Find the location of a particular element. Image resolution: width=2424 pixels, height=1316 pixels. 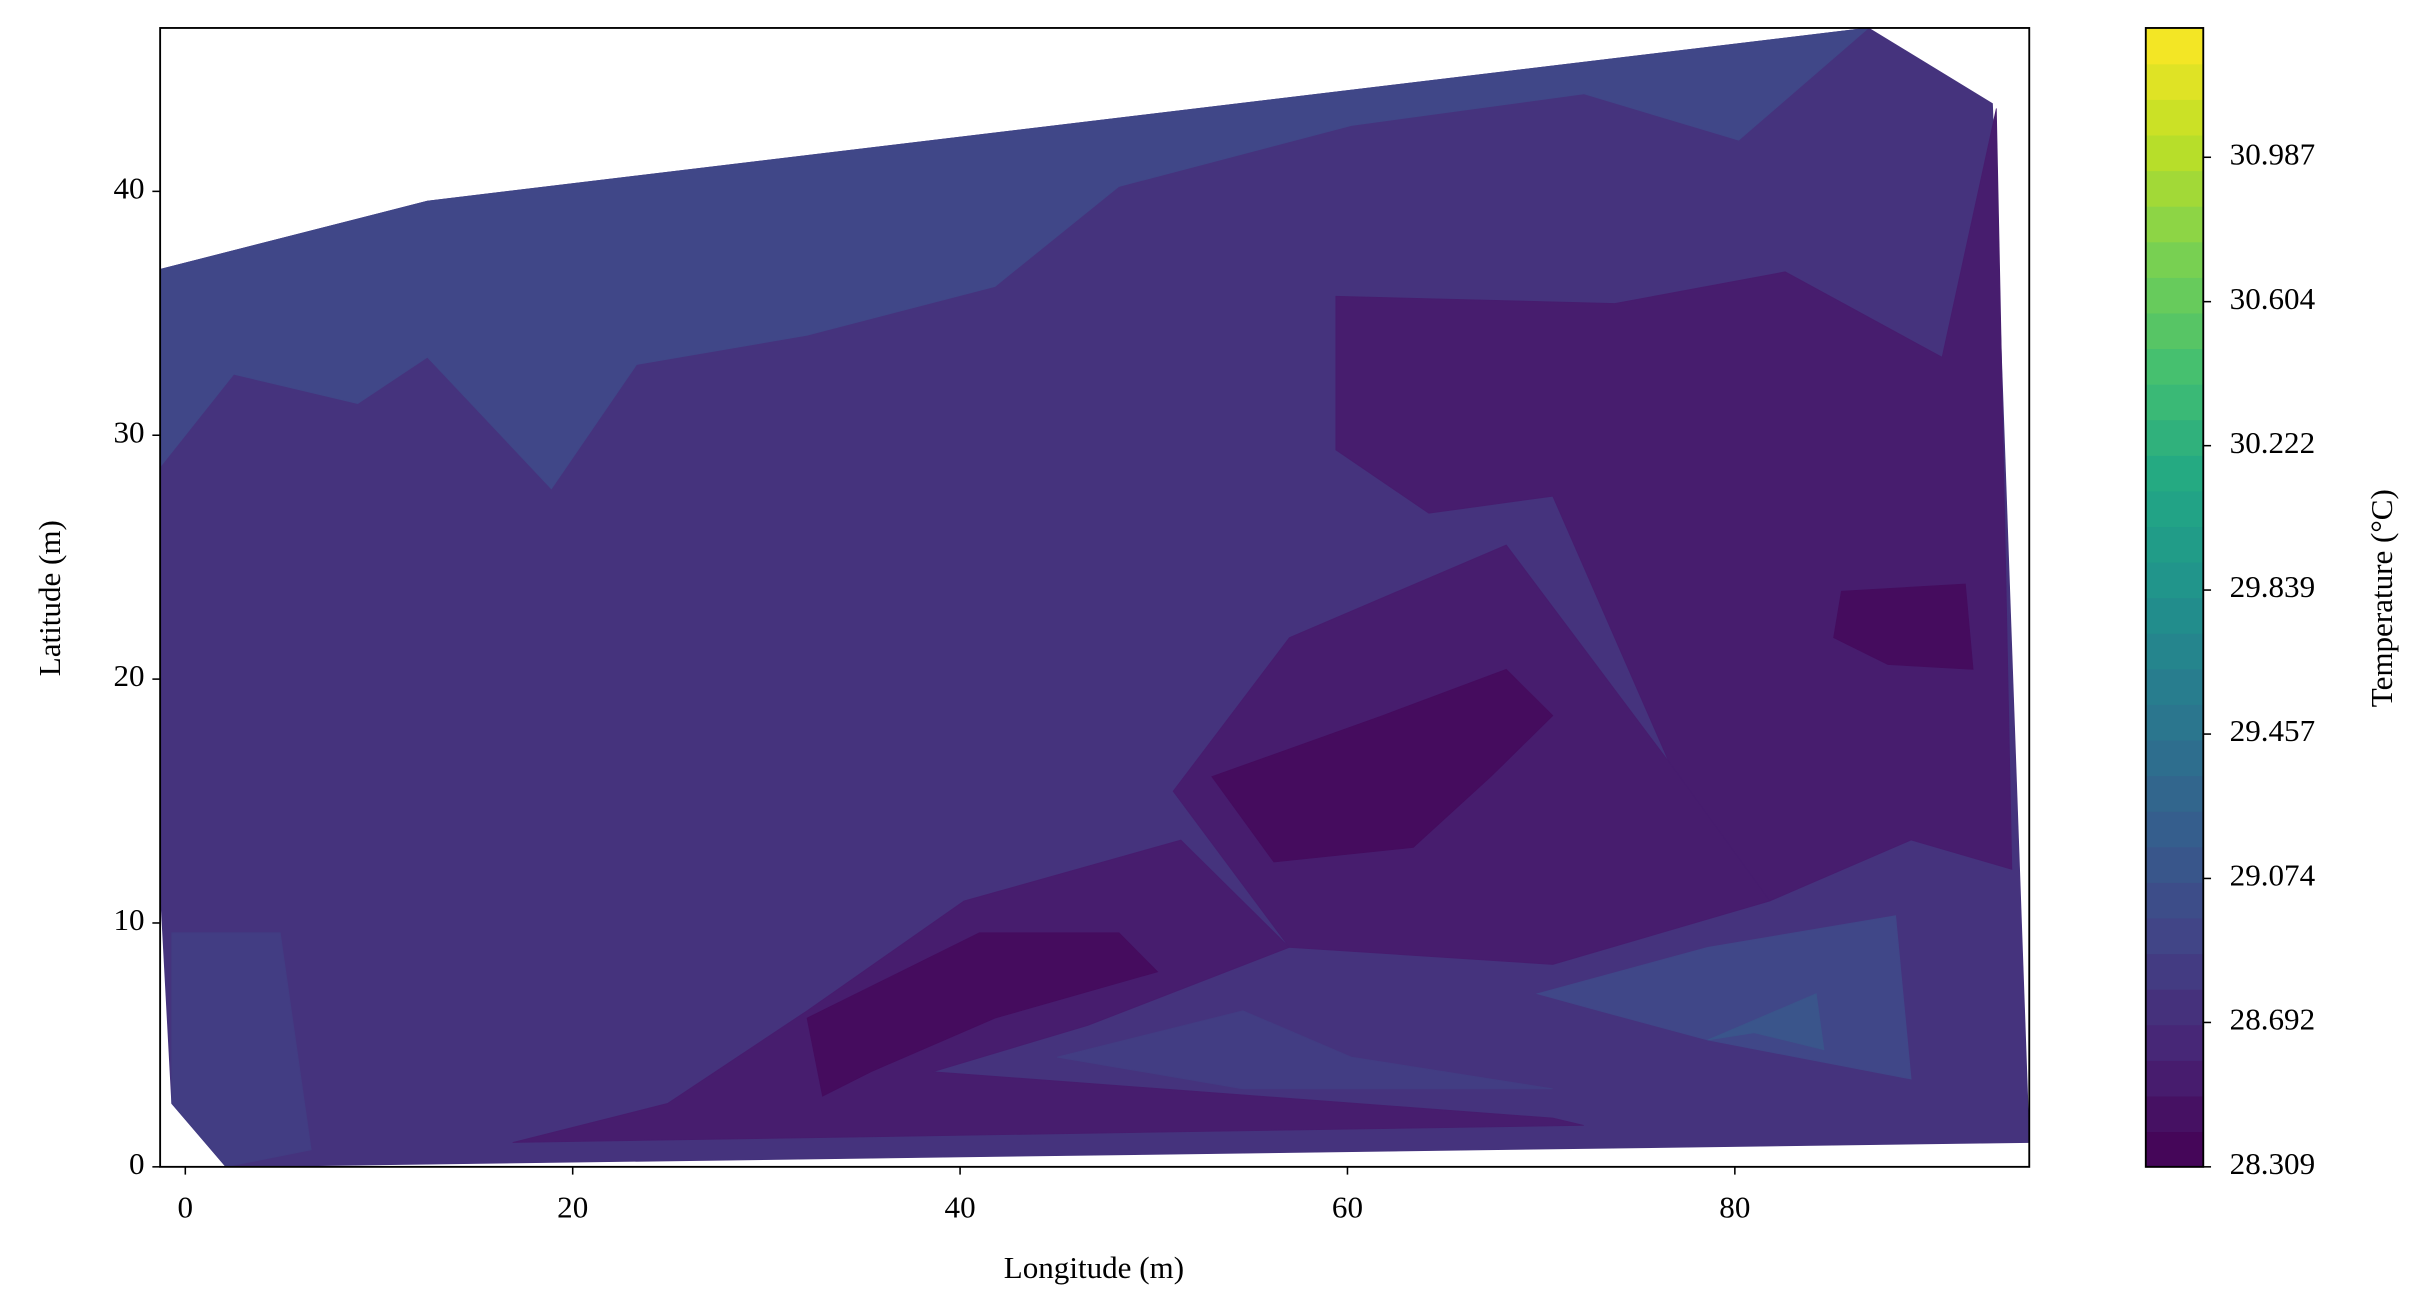

colorbar-tick-label: 29.839 is located at coordinates (2272, 586).